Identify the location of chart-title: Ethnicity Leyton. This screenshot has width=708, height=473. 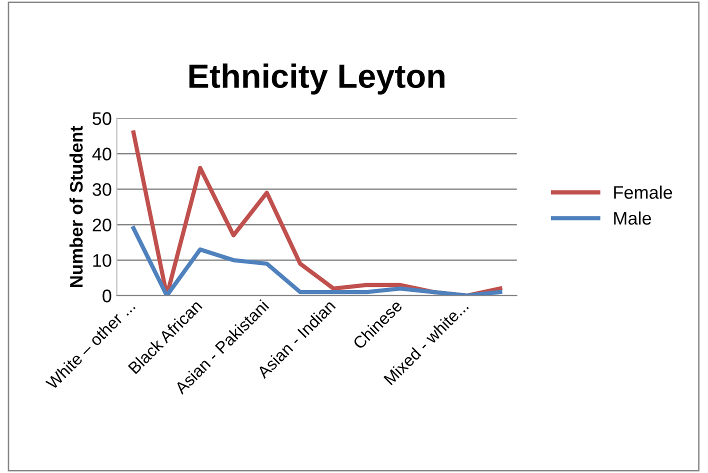
(316, 79).